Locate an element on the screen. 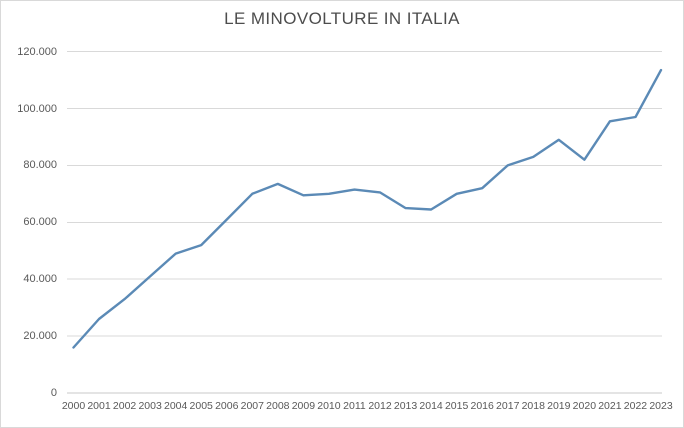  x-tick-label: 2016 is located at coordinates (482, 406).